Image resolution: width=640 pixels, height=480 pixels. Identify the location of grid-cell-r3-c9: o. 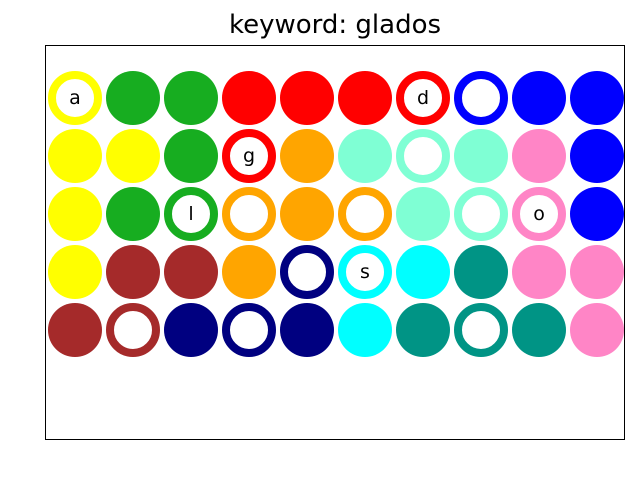
(539, 214).